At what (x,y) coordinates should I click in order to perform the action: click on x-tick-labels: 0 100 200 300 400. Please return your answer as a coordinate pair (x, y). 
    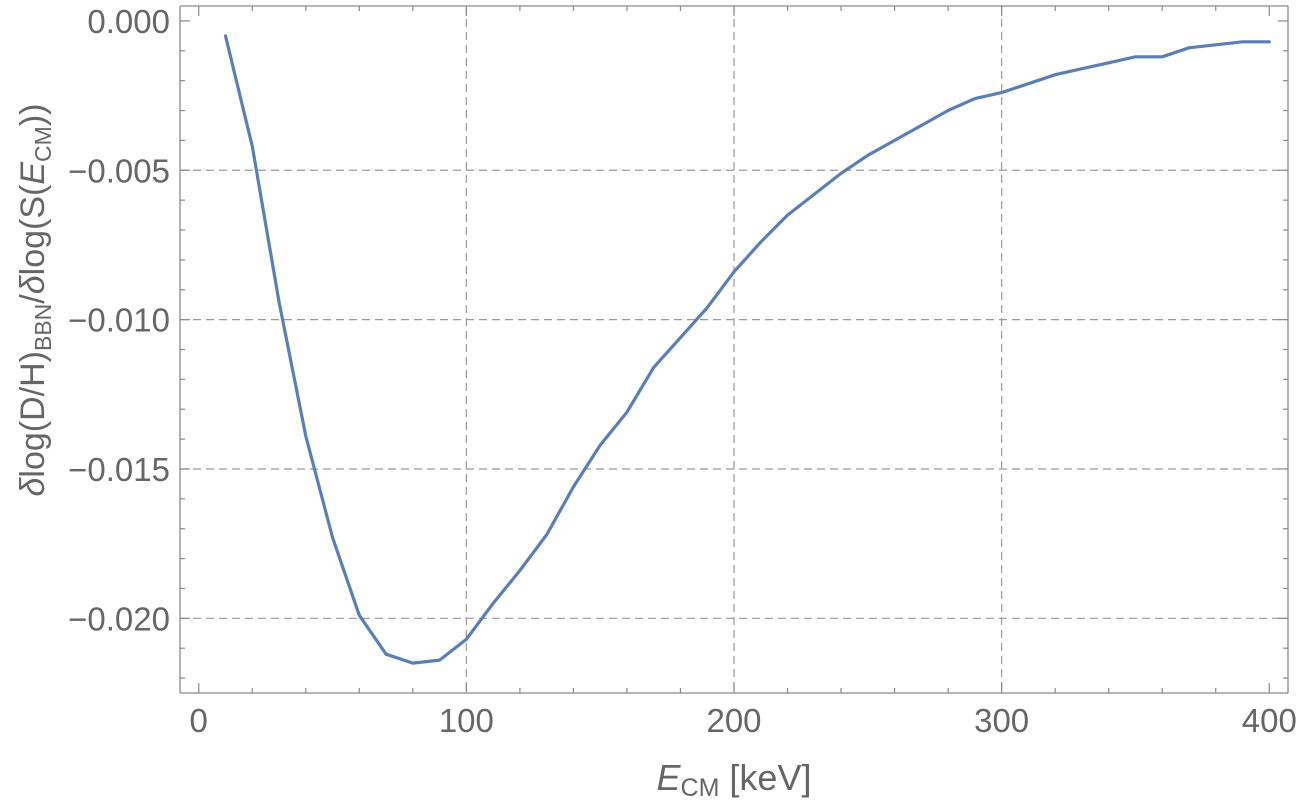
    Looking at the image, I should click on (743, 720).